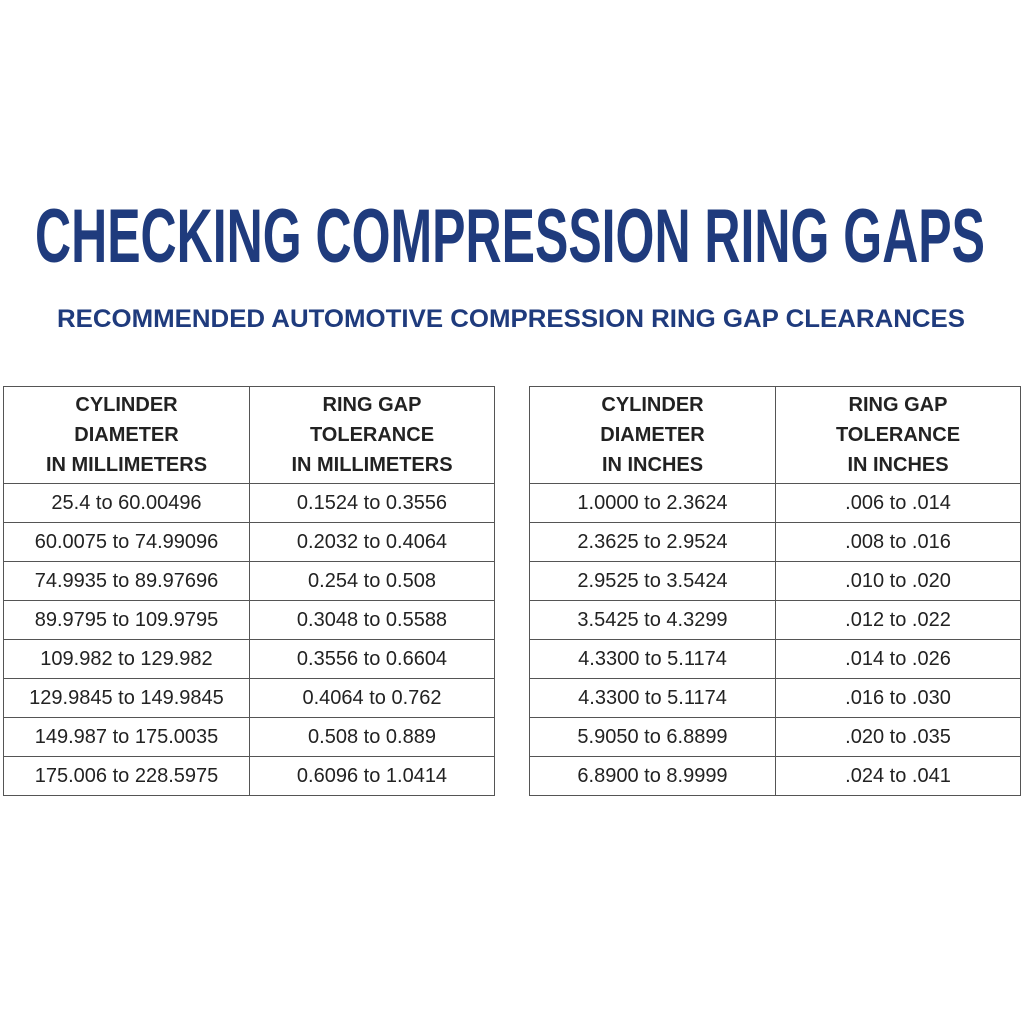 Image resolution: width=1024 pixels, height=1024 pixels. Describe the element at coordinates (372, 581) in the screenshot. I see `table-cell: 0.254 to 0.508` at that location.